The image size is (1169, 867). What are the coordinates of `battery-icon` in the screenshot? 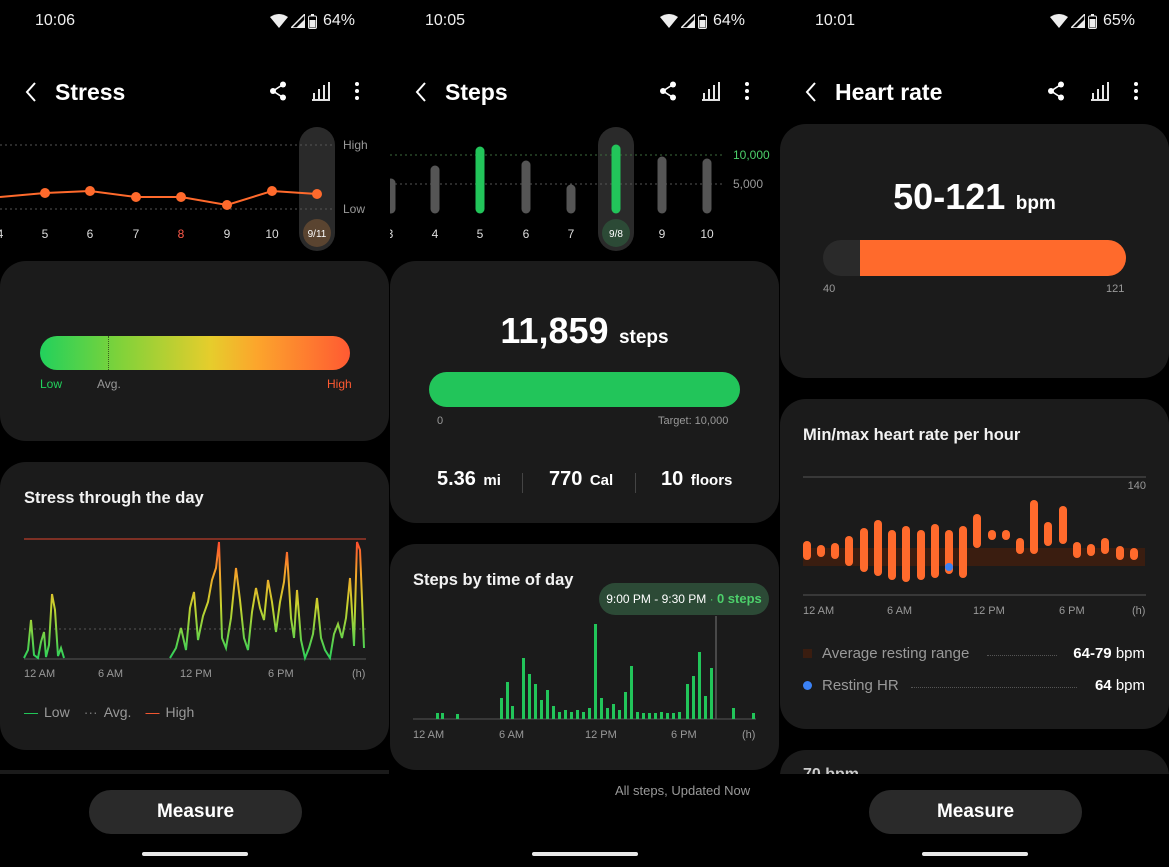 It's located at (702, 21).